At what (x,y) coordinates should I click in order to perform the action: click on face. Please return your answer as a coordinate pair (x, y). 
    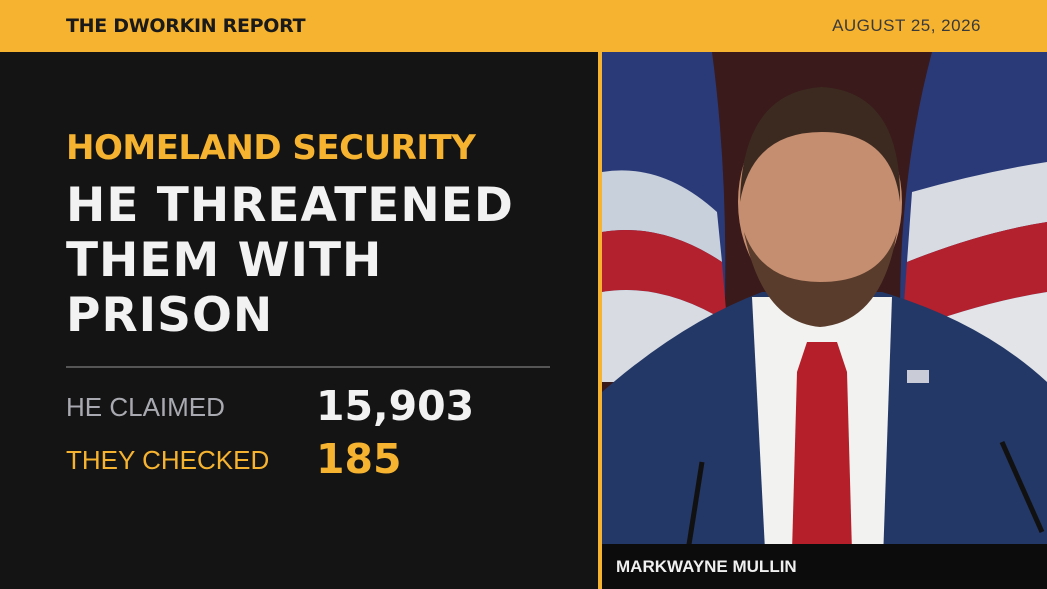
    Looking at the image, I should click on (820, 202).